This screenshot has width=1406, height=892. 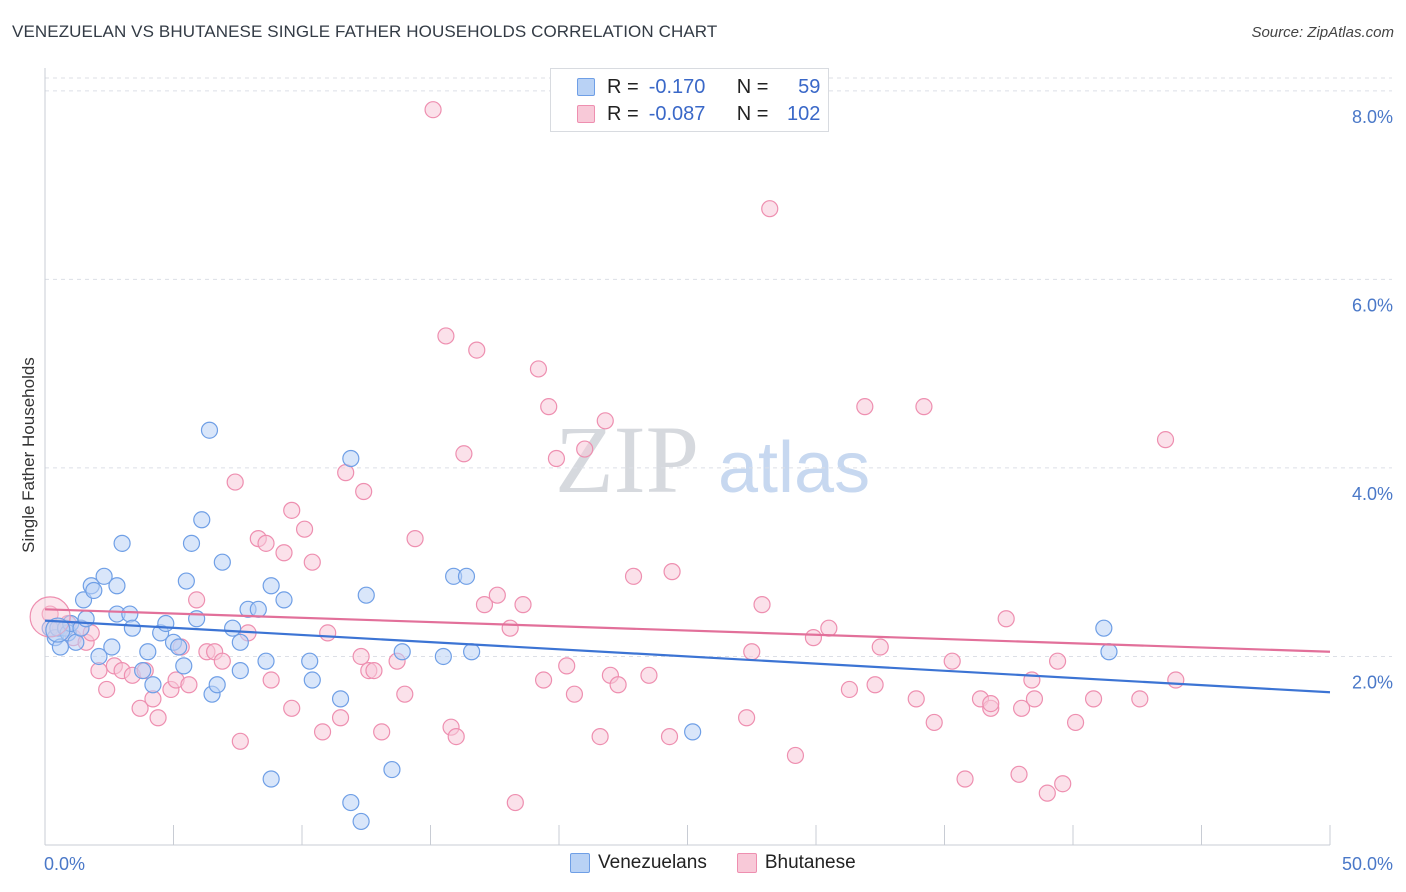 What do you see at coordinates (687, 656) in the screenshot?
I see `venezuelan-trend-line` at bounding box center [687, 656].